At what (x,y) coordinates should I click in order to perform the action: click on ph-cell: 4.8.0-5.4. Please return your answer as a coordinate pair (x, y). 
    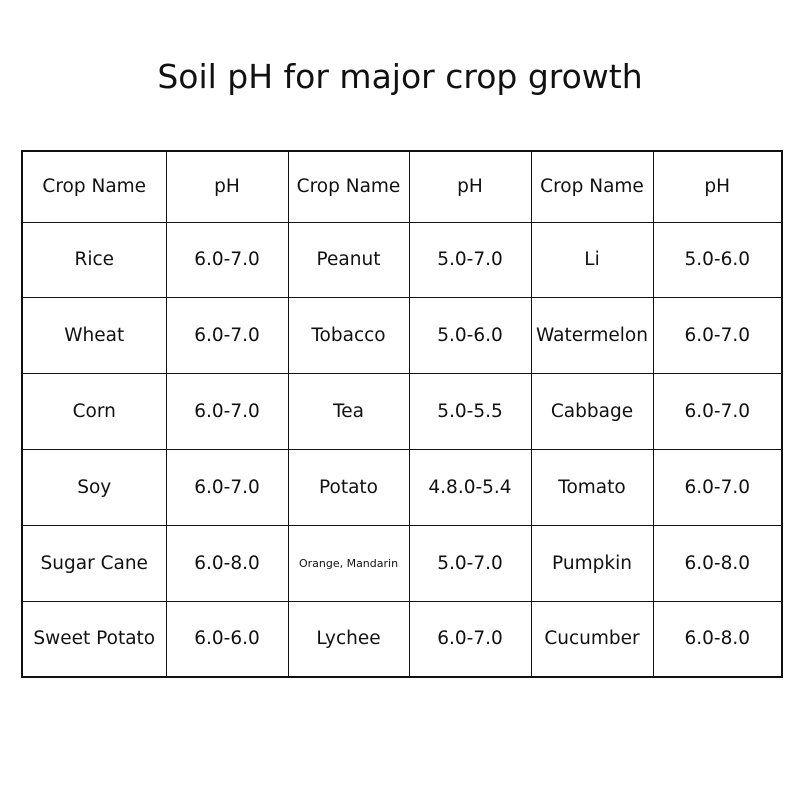
    Looking at the image, I should click on (470, 487).